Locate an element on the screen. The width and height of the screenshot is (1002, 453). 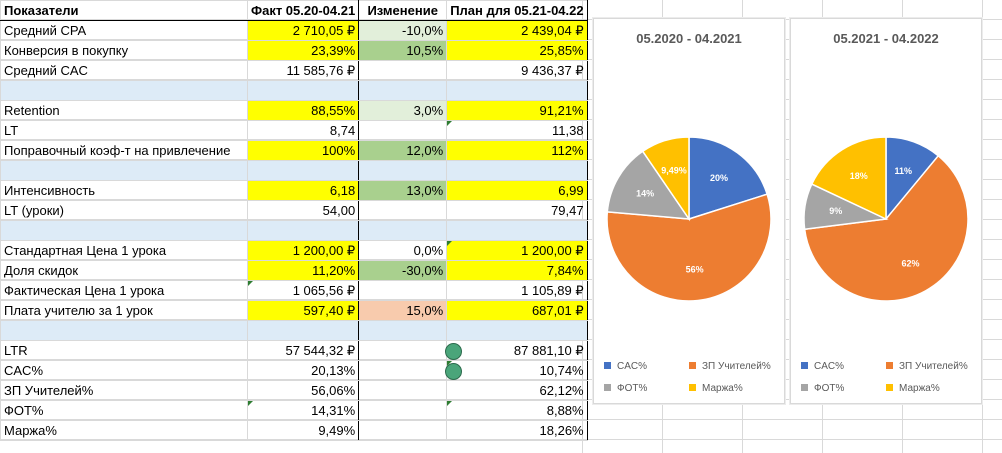
row-label-cell: Интенсивность is located at coordinates (124, 190).